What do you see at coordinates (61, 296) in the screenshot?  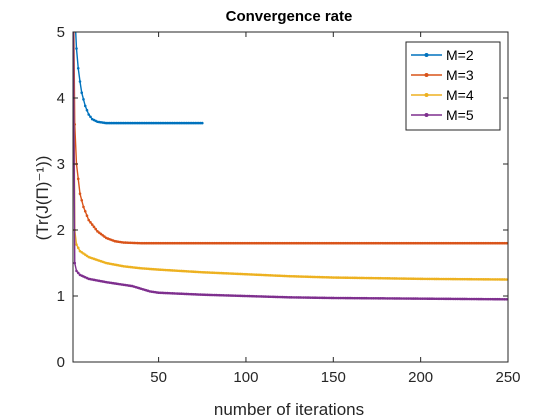 I see `y-tick-label: 1` at bounding box center [61, 296].